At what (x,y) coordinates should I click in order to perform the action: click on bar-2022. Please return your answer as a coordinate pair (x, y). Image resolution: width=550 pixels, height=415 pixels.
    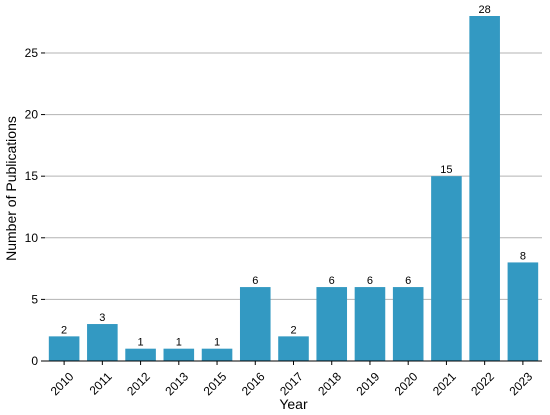
    Looking at the image, I should click on (484, 188).